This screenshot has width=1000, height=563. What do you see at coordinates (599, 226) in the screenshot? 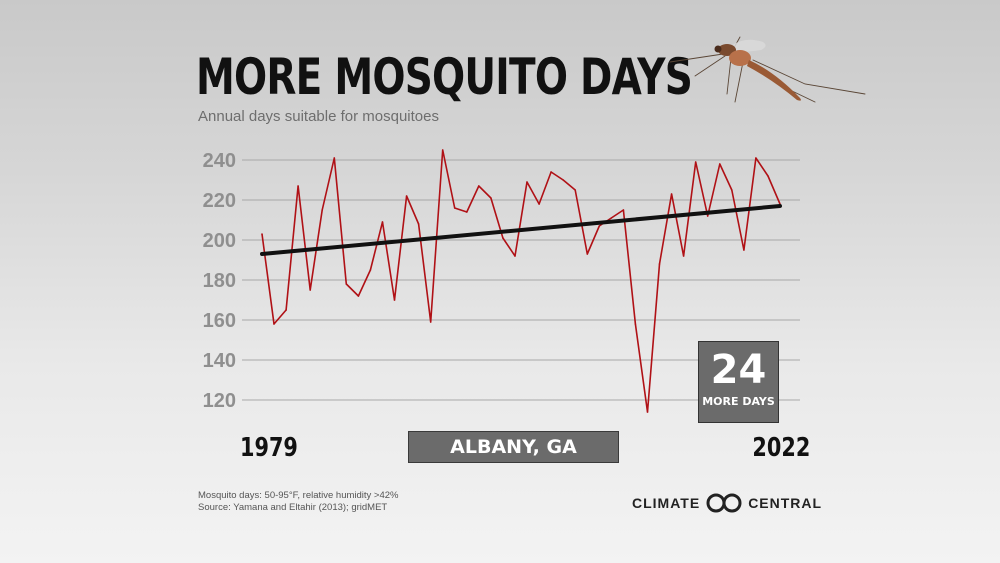
I see `data-point-2007` at bounding box center [599, 226].